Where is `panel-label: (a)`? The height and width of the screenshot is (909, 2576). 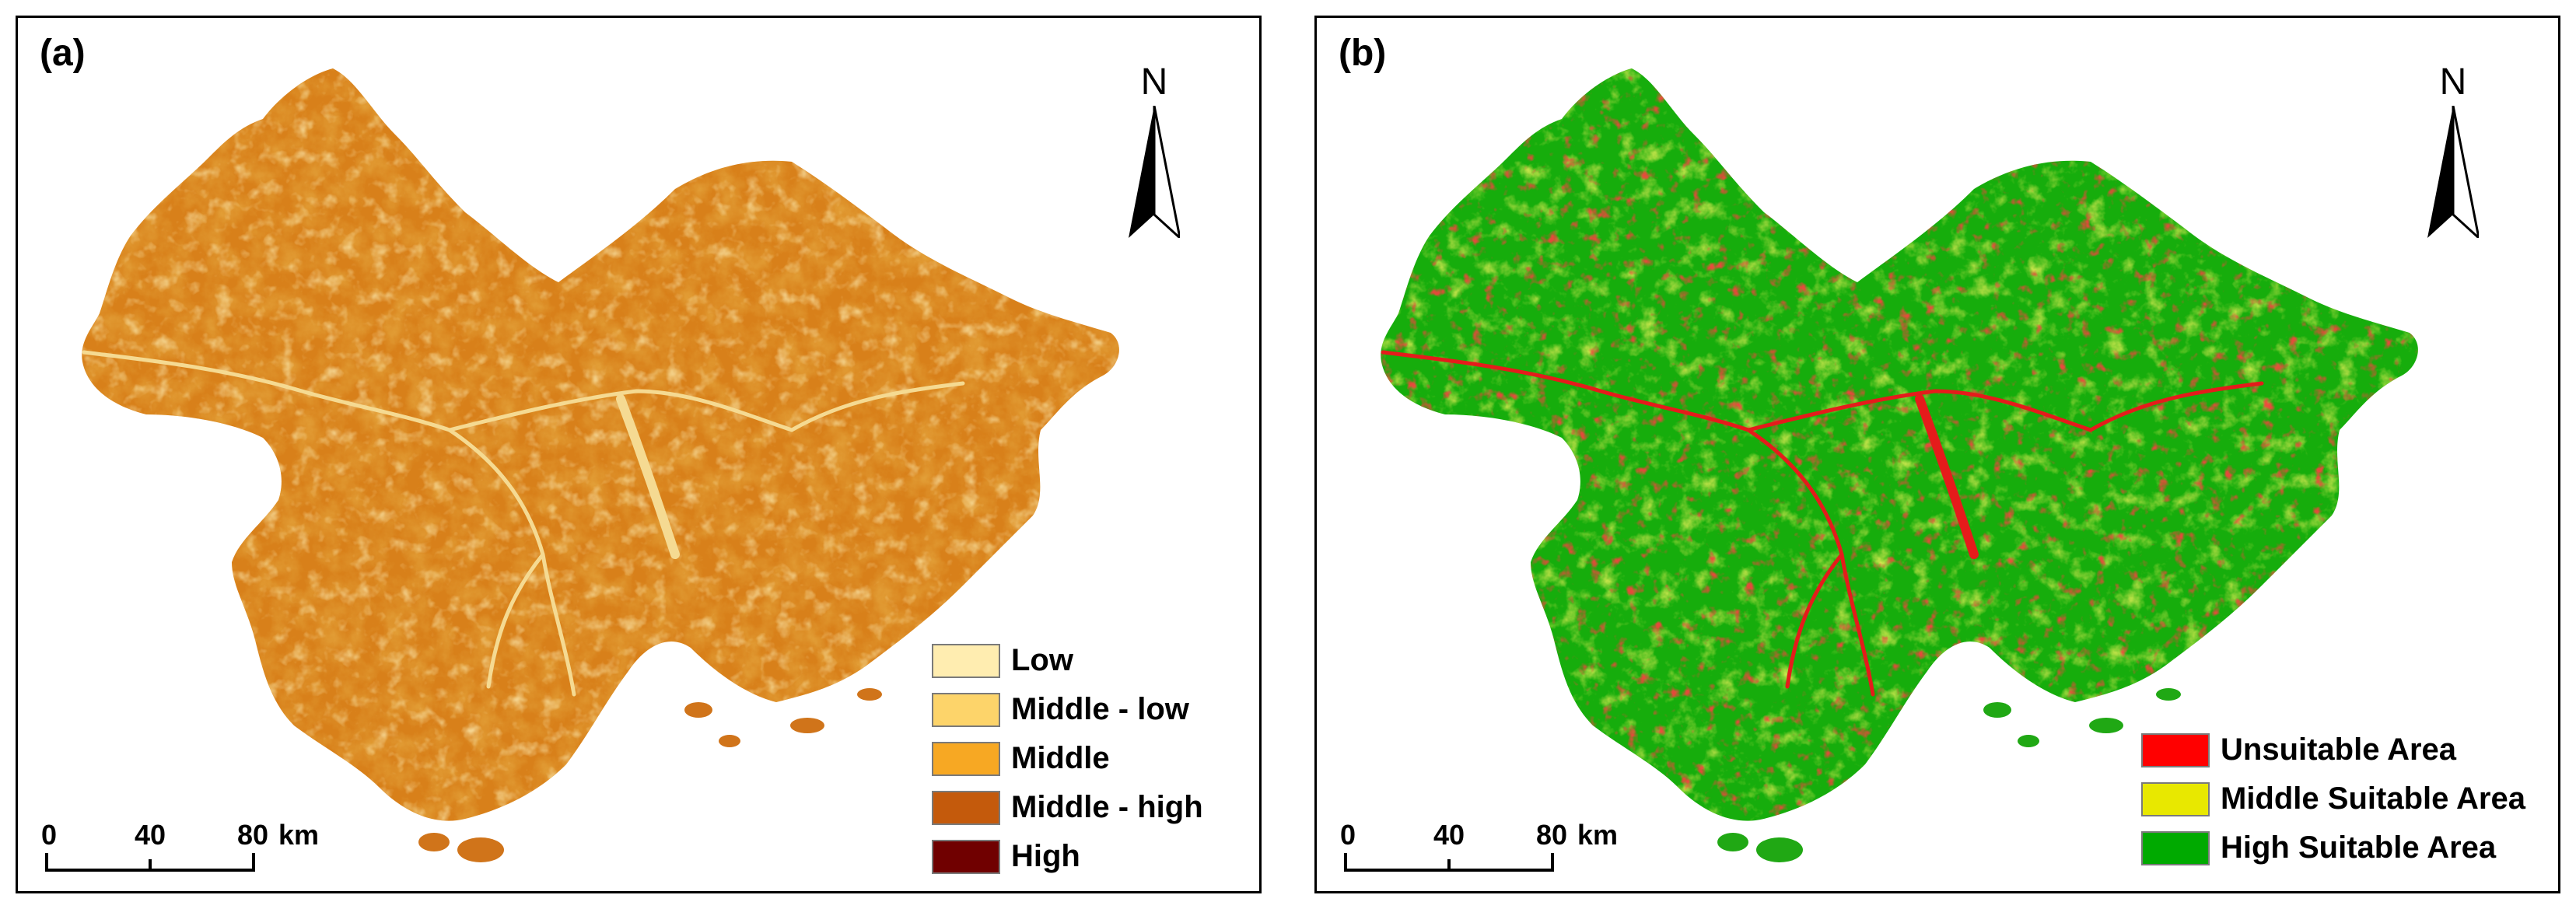 panel-label: (a) is located at coordinates (63, 54).